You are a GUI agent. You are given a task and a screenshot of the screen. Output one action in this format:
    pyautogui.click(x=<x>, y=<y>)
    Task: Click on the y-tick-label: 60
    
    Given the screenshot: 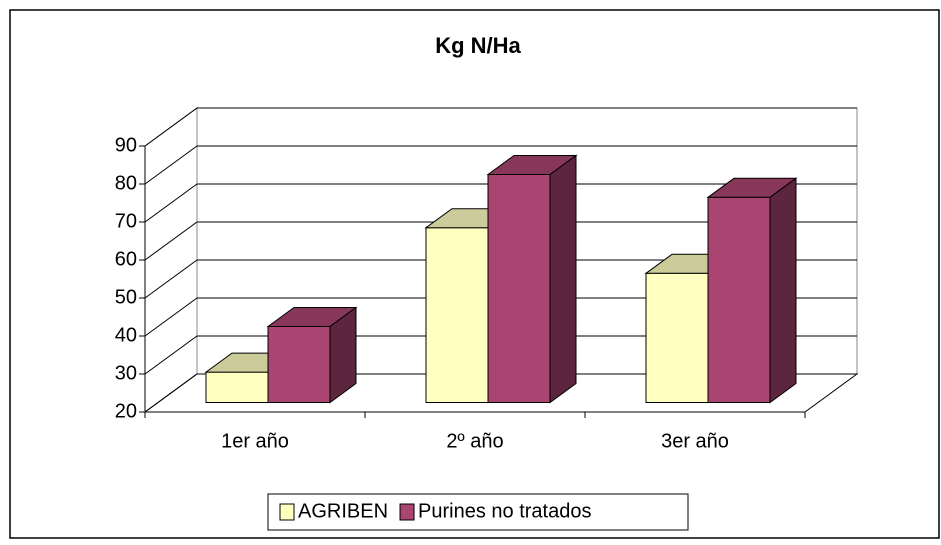 What is the action you would take?
    pyautogui.click(x=126, y=259)
    